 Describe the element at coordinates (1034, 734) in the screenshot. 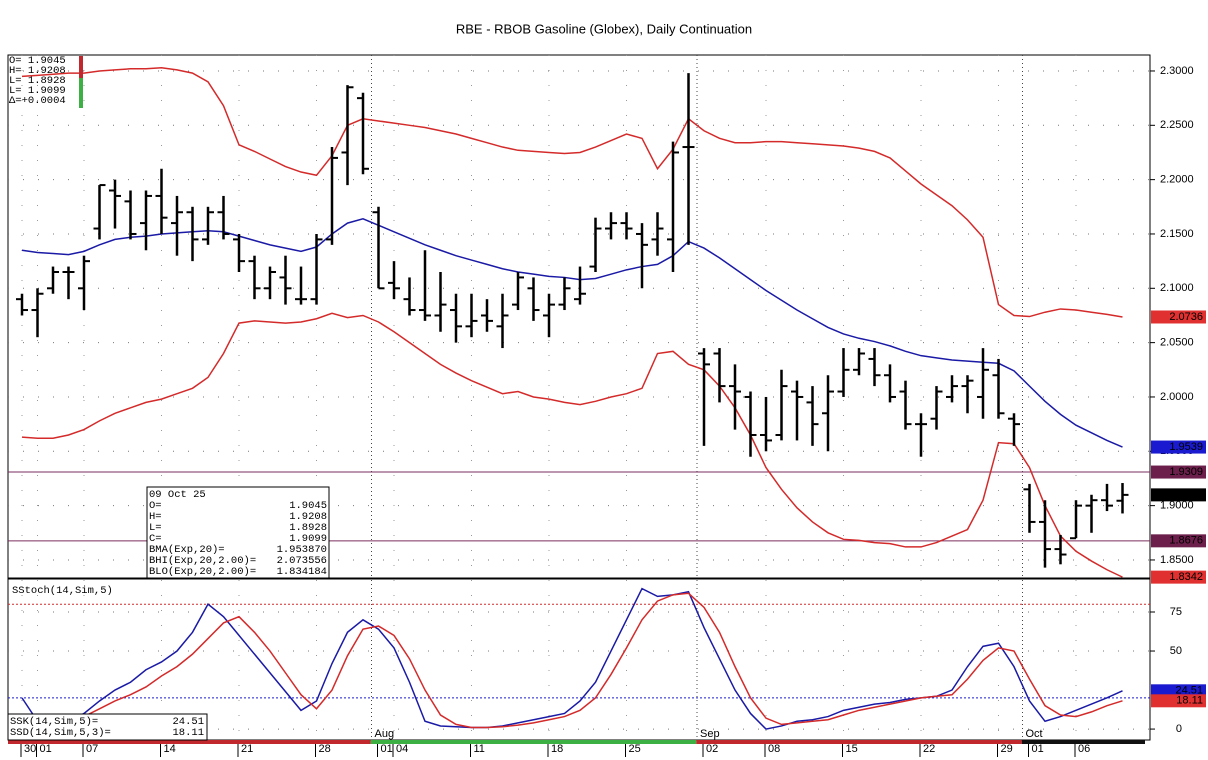

I see `month-label: Oct` at that location.